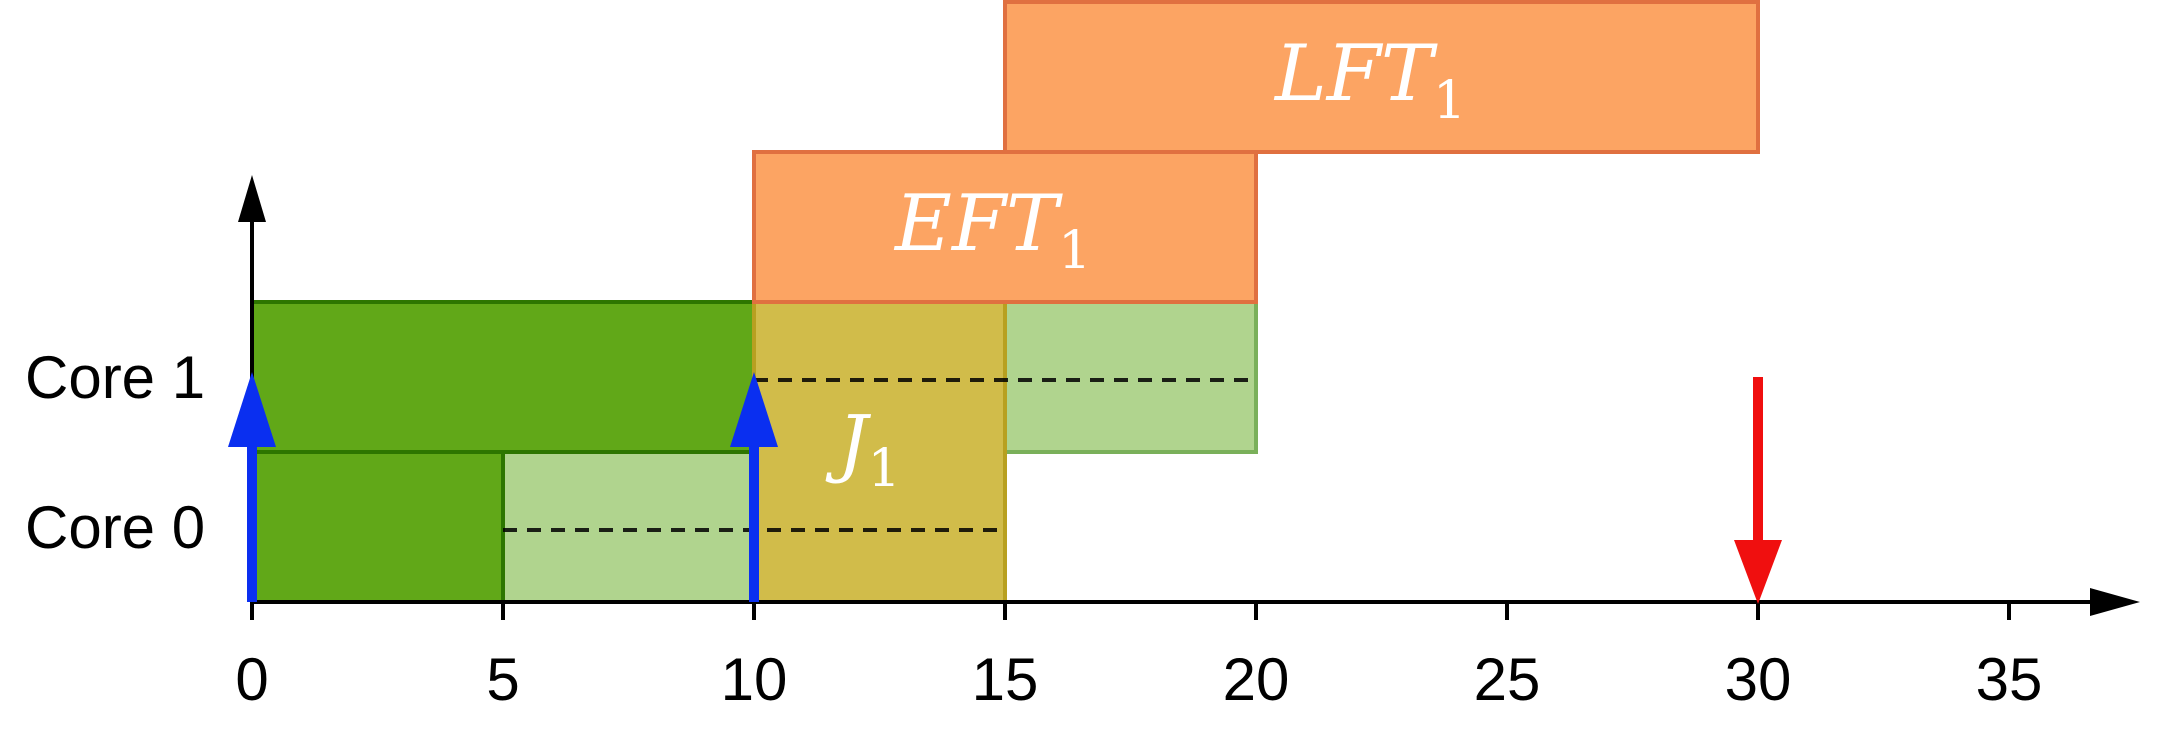 This screenshot has width=2170, height=735. Describe the element at coordinates (377, 527) in the screenshot. I see `core0-exec-dark` at that location.